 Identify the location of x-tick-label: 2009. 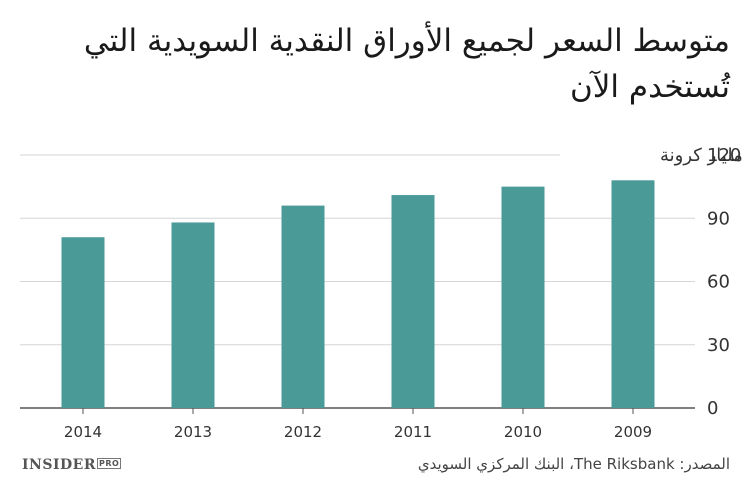
(633, 432).